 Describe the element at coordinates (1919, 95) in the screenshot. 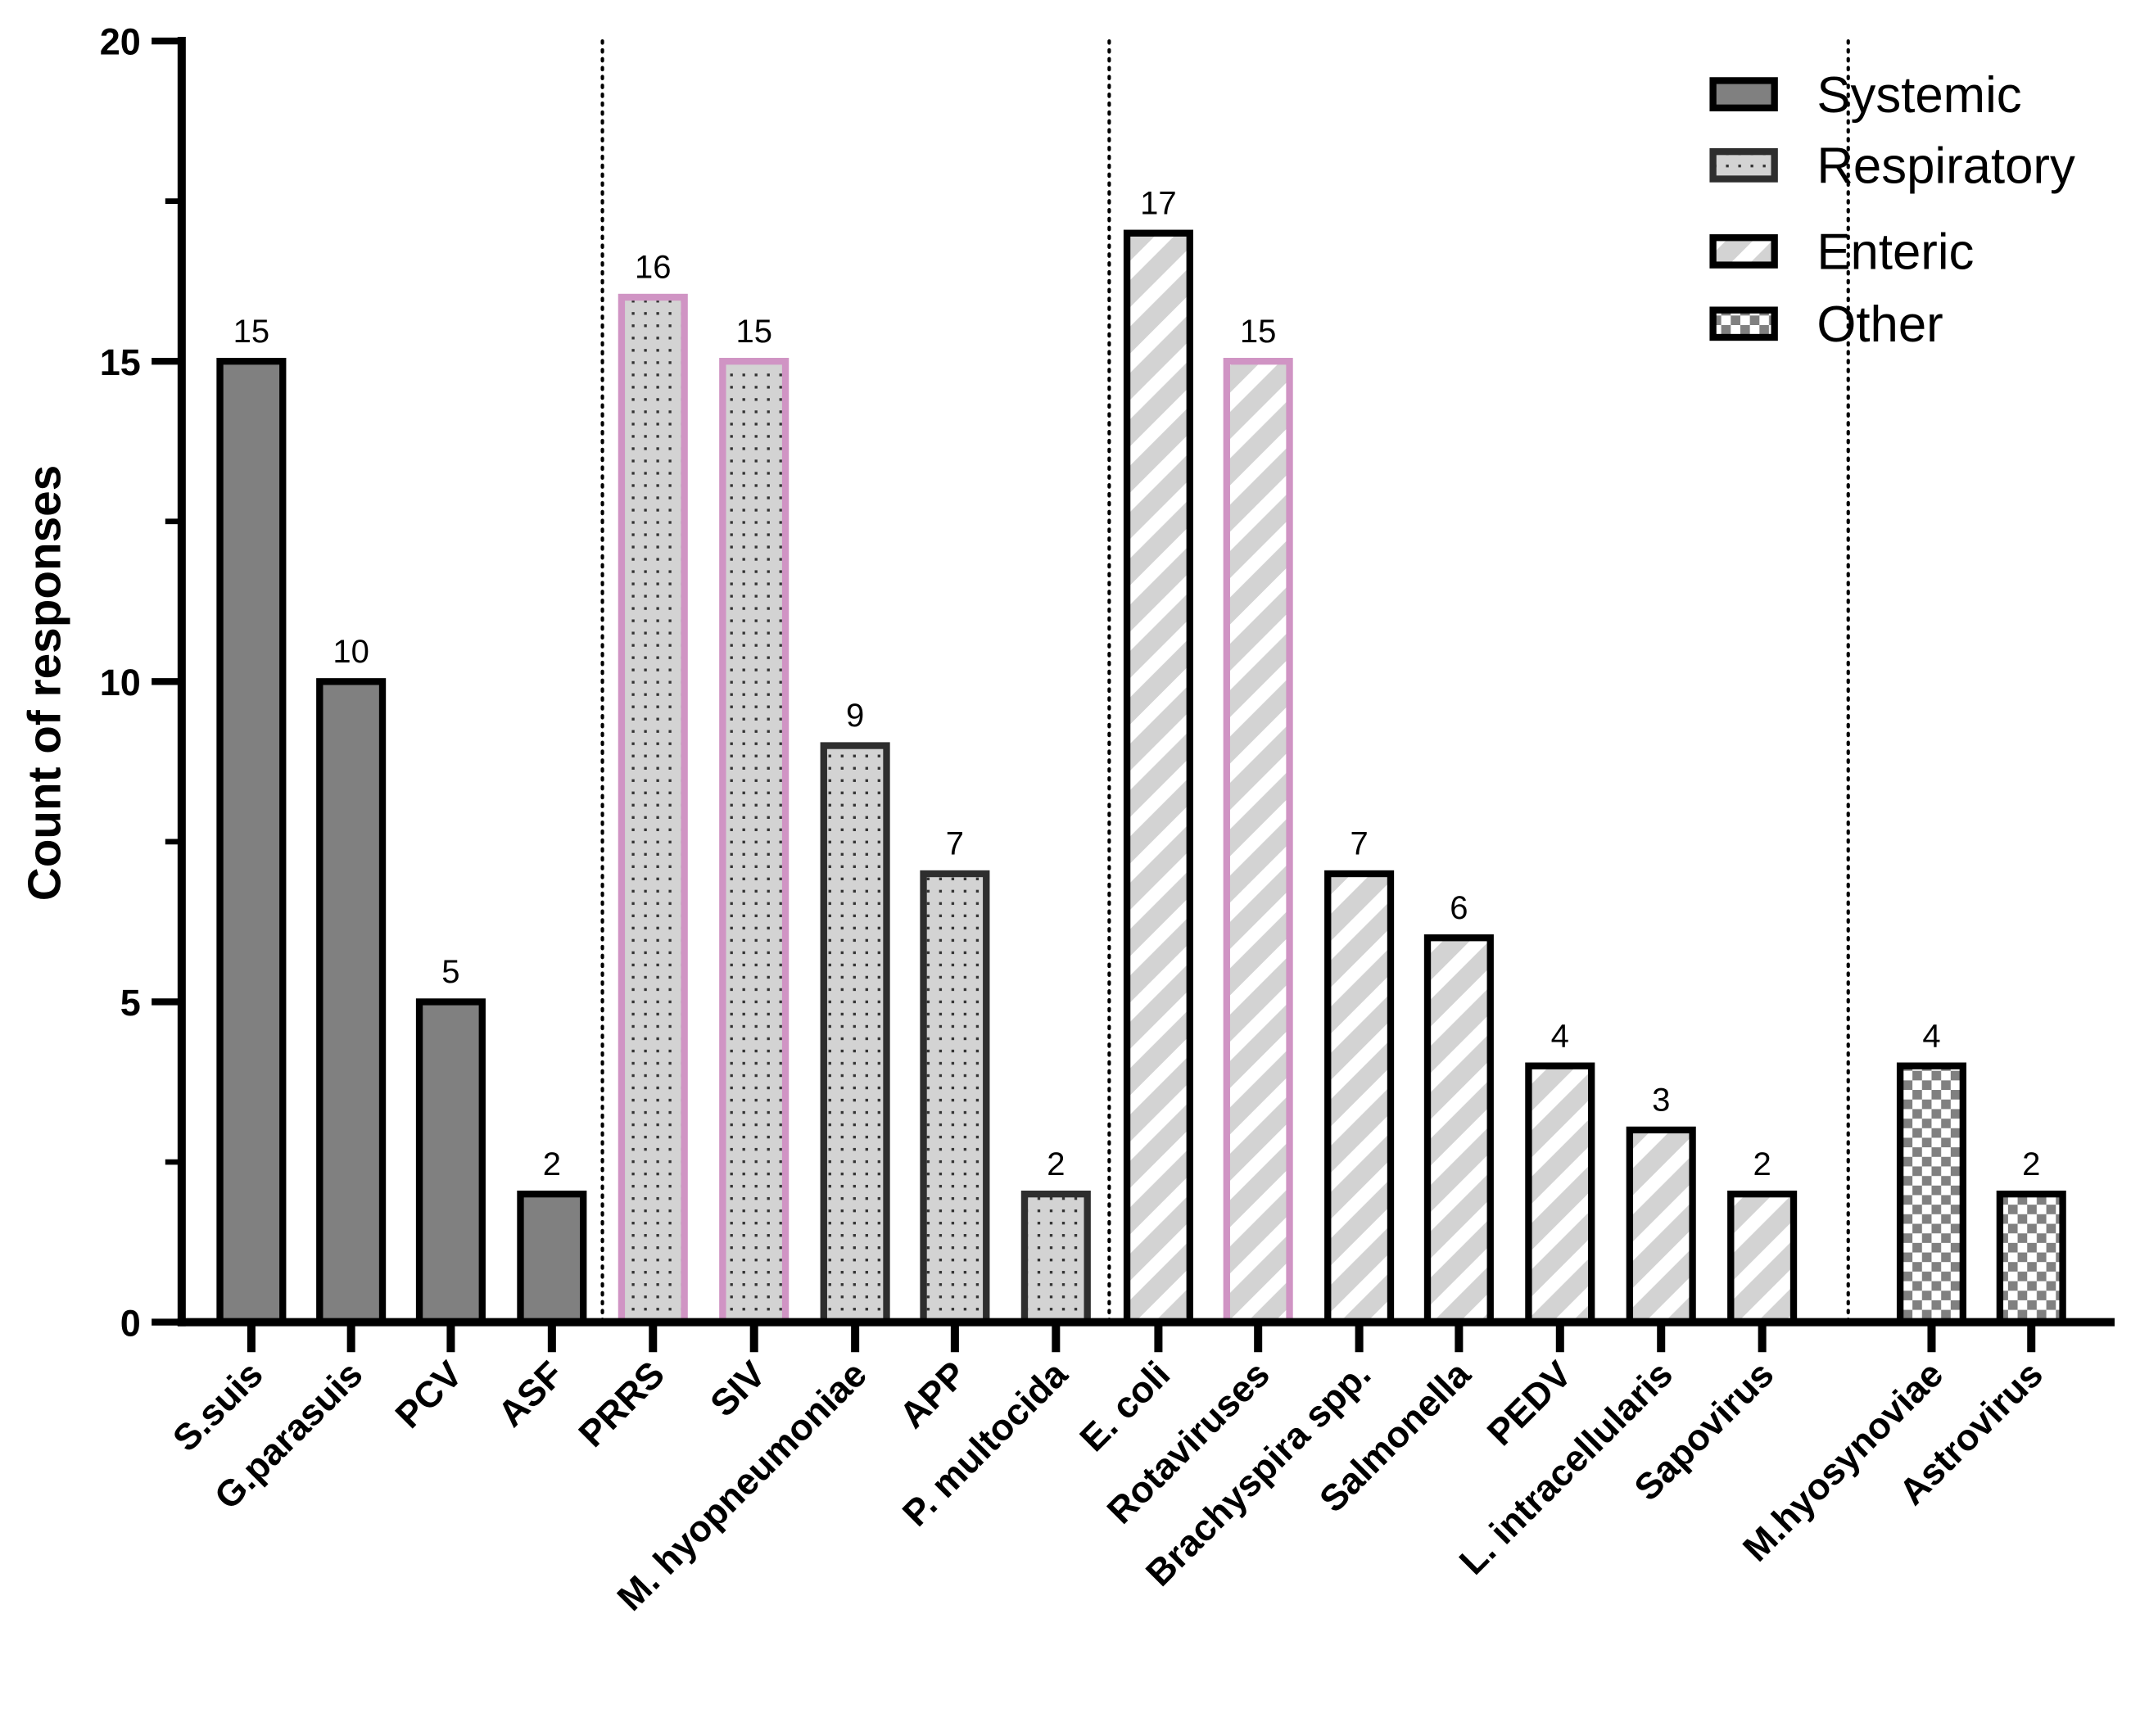

I see `legend-label: Systemic` at that location.